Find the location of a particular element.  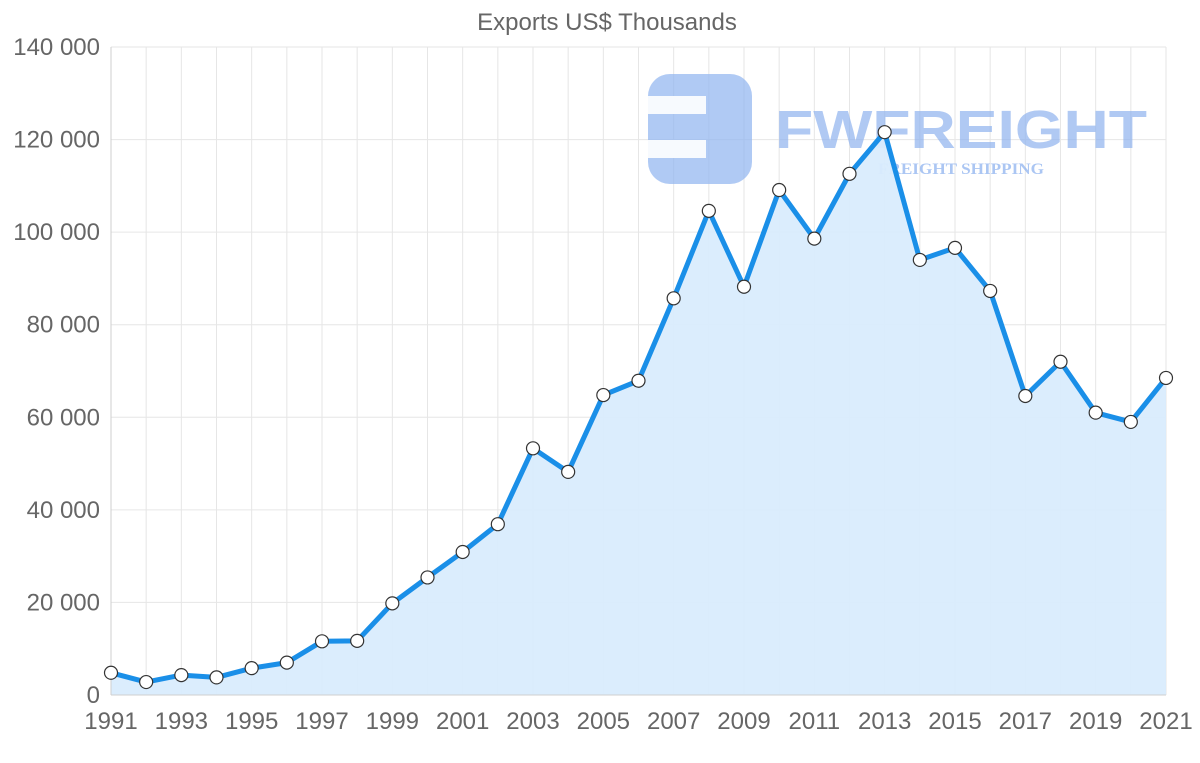

data-point-2009 is located at coordinates (744, 286).